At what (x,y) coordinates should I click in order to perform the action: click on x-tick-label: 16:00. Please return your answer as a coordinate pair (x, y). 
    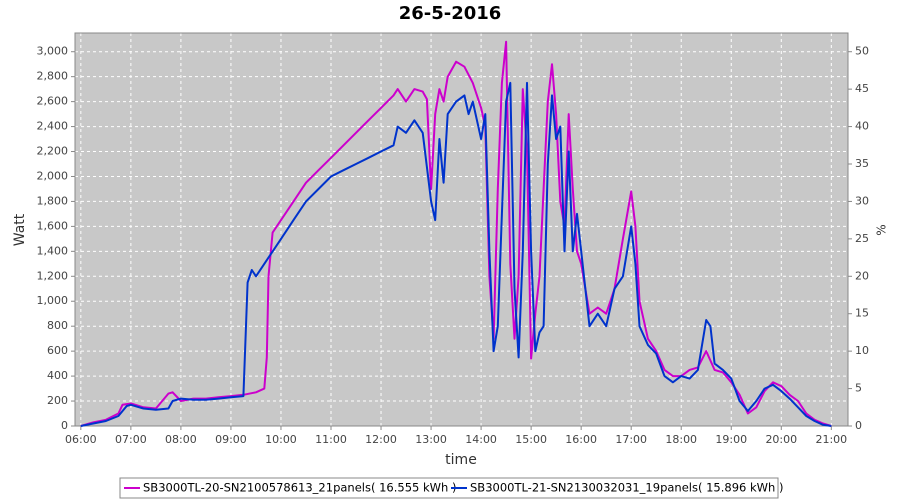
    Looking at the image, I should click on (581, 439).